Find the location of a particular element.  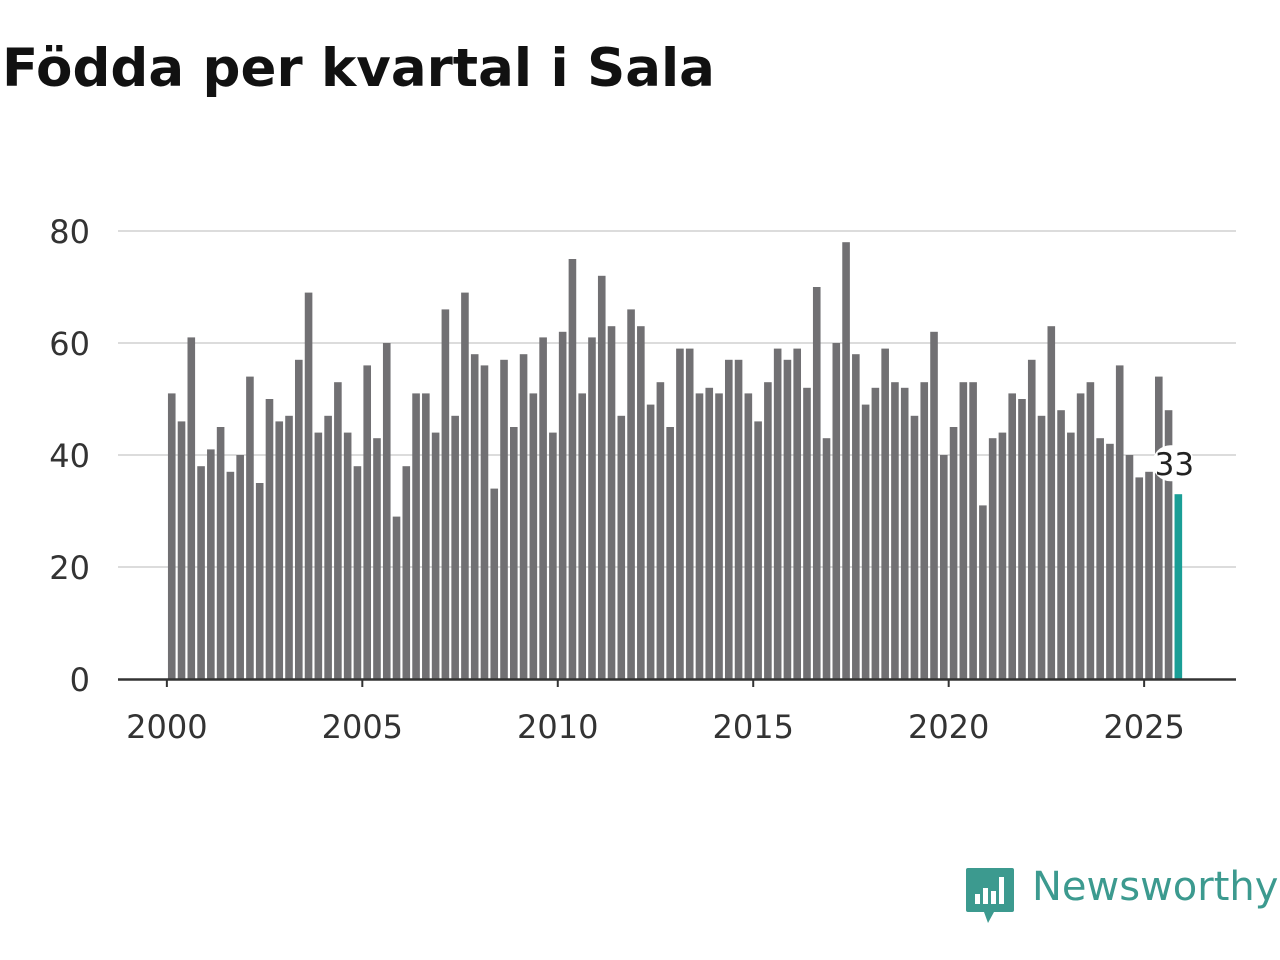

x-tick-label: 2015 is located at coordinates (753, 727).